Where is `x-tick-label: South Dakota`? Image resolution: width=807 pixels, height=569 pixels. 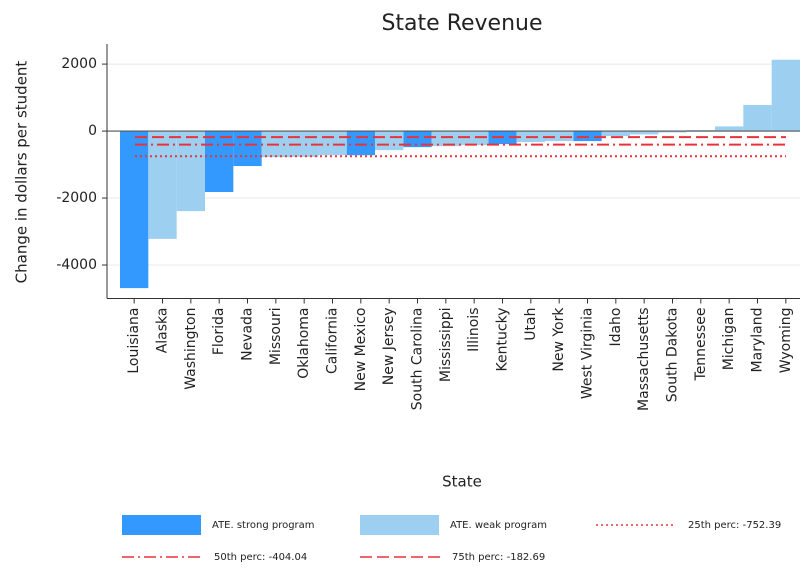 x-tick-label: South Dakota is located at coordinates (673, 355).